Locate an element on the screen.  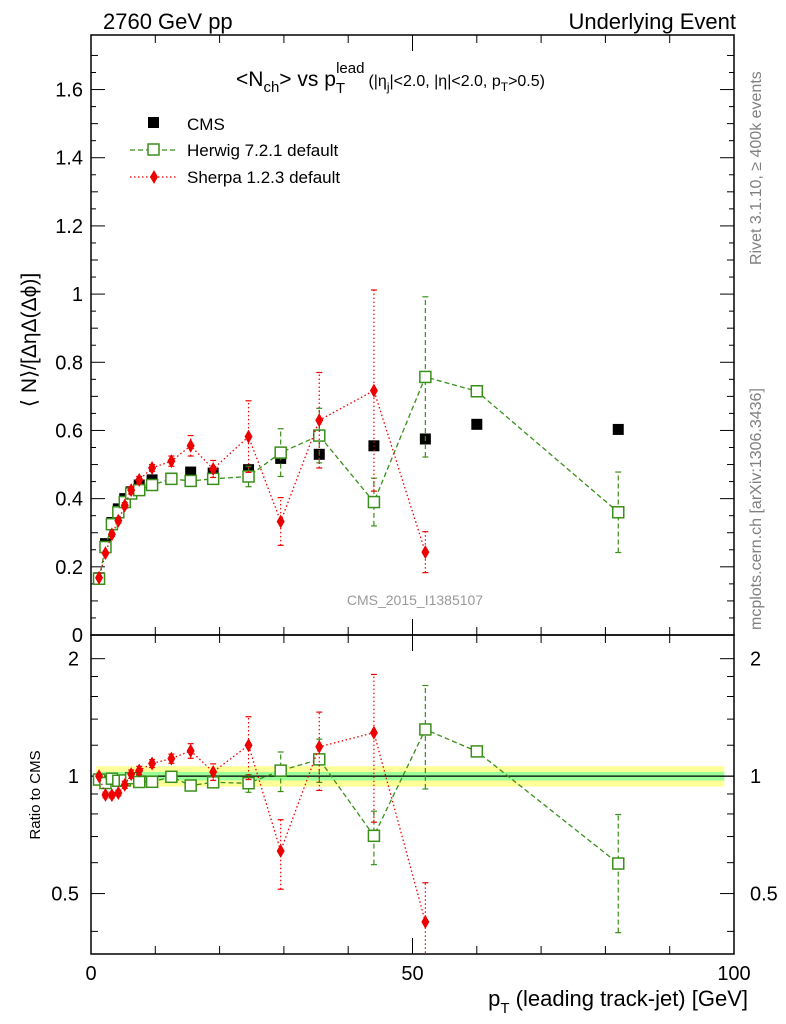
legend-sherpa-marker is located at coordinates (154, 177).